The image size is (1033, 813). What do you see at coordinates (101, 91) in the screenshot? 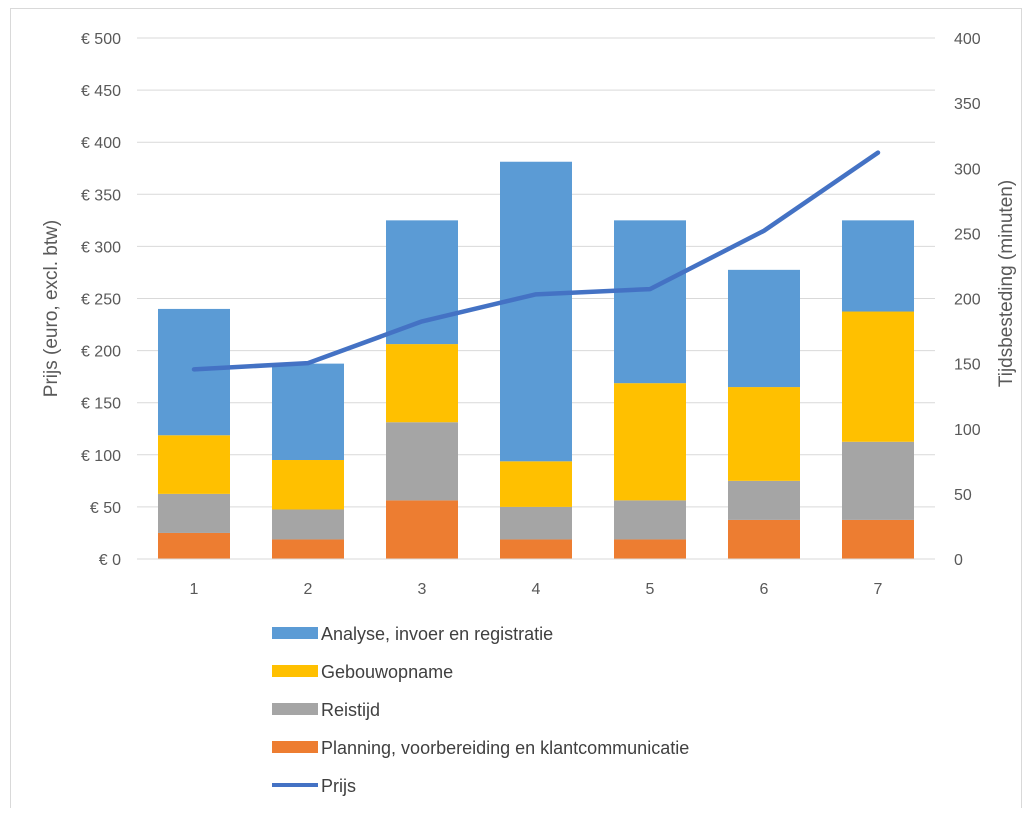
I see `y-tick-label: € 450` at bounding box center [101, 91].